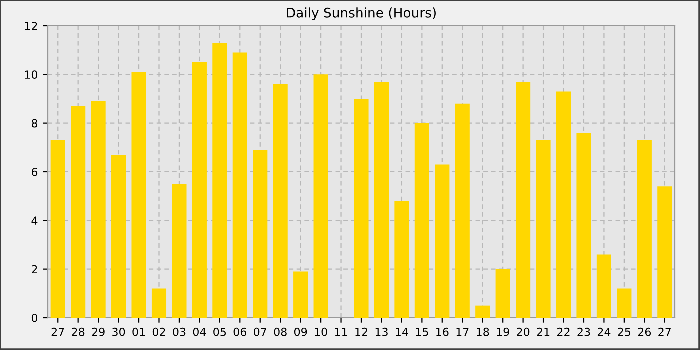 The height and width of the screenshot is (350, 700). What do you see at coordinates (321, 332) in the screenshot?
I see `x-tick-label: 10` at bounding box center [321, 332].